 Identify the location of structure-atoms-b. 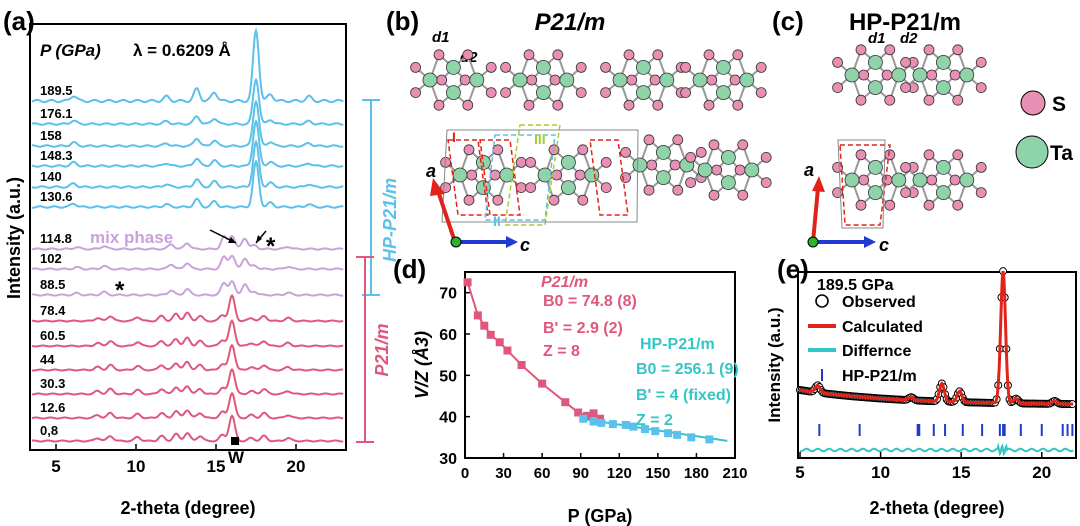
(591, 137).